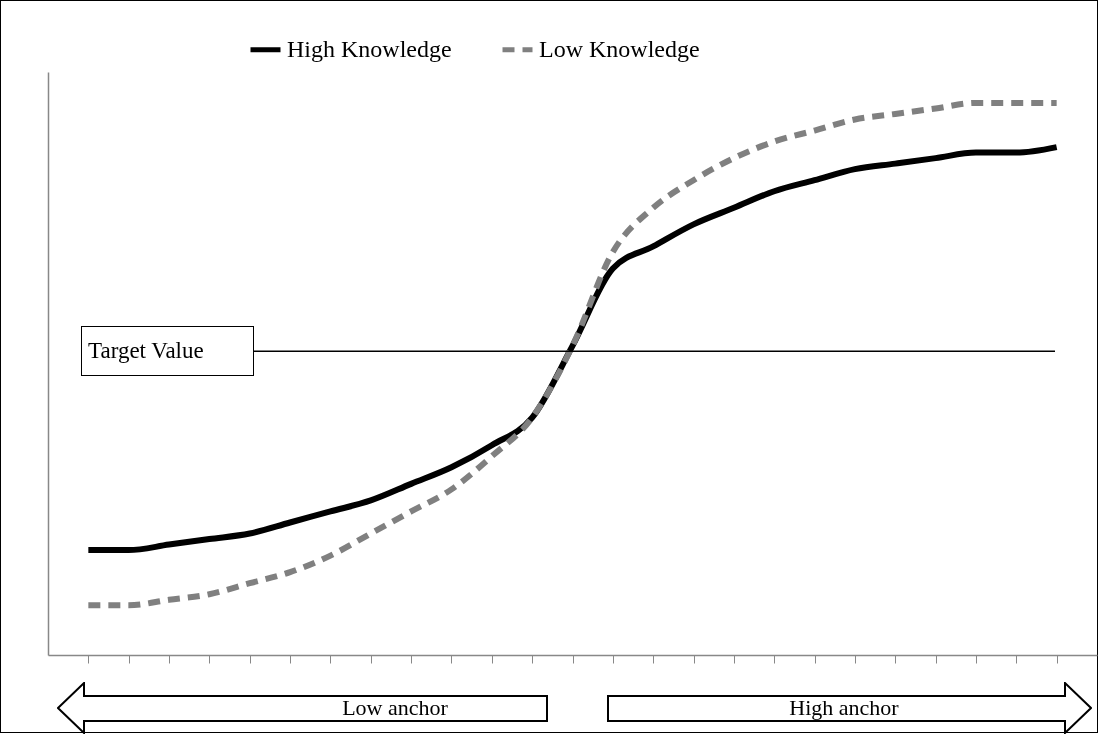  Describe the element at coordinates (619, 48) in the screenshot. I see `legend-label: Low Knowledge` at that location.